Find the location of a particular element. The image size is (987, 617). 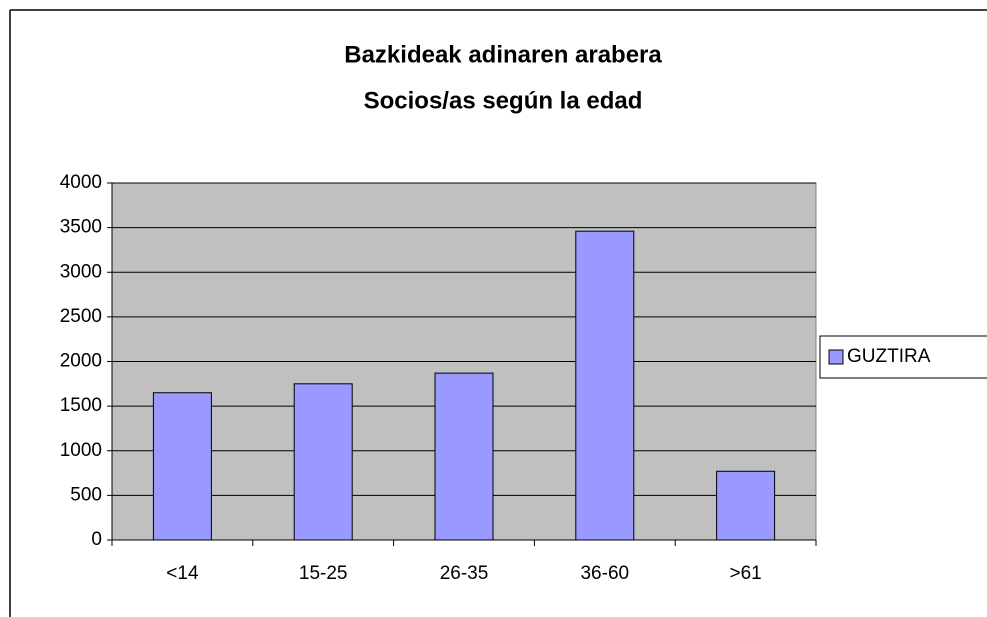

x-tick-label: 36-60 is located at coordinates (604, 573).